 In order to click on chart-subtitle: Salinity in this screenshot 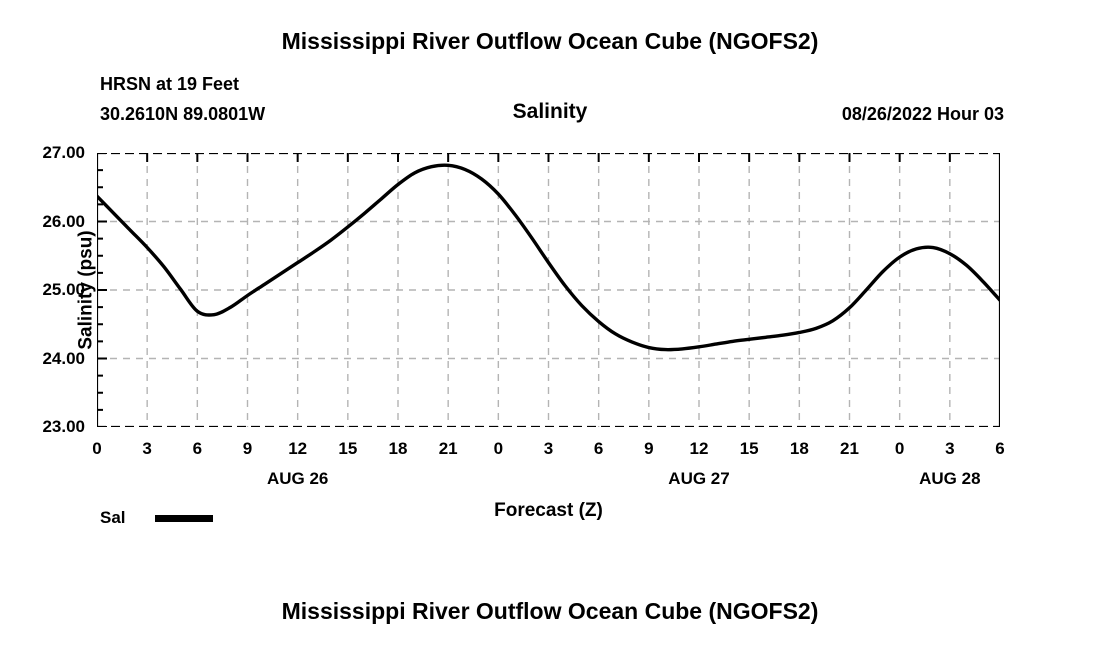, I will do `click(550, 111)`.